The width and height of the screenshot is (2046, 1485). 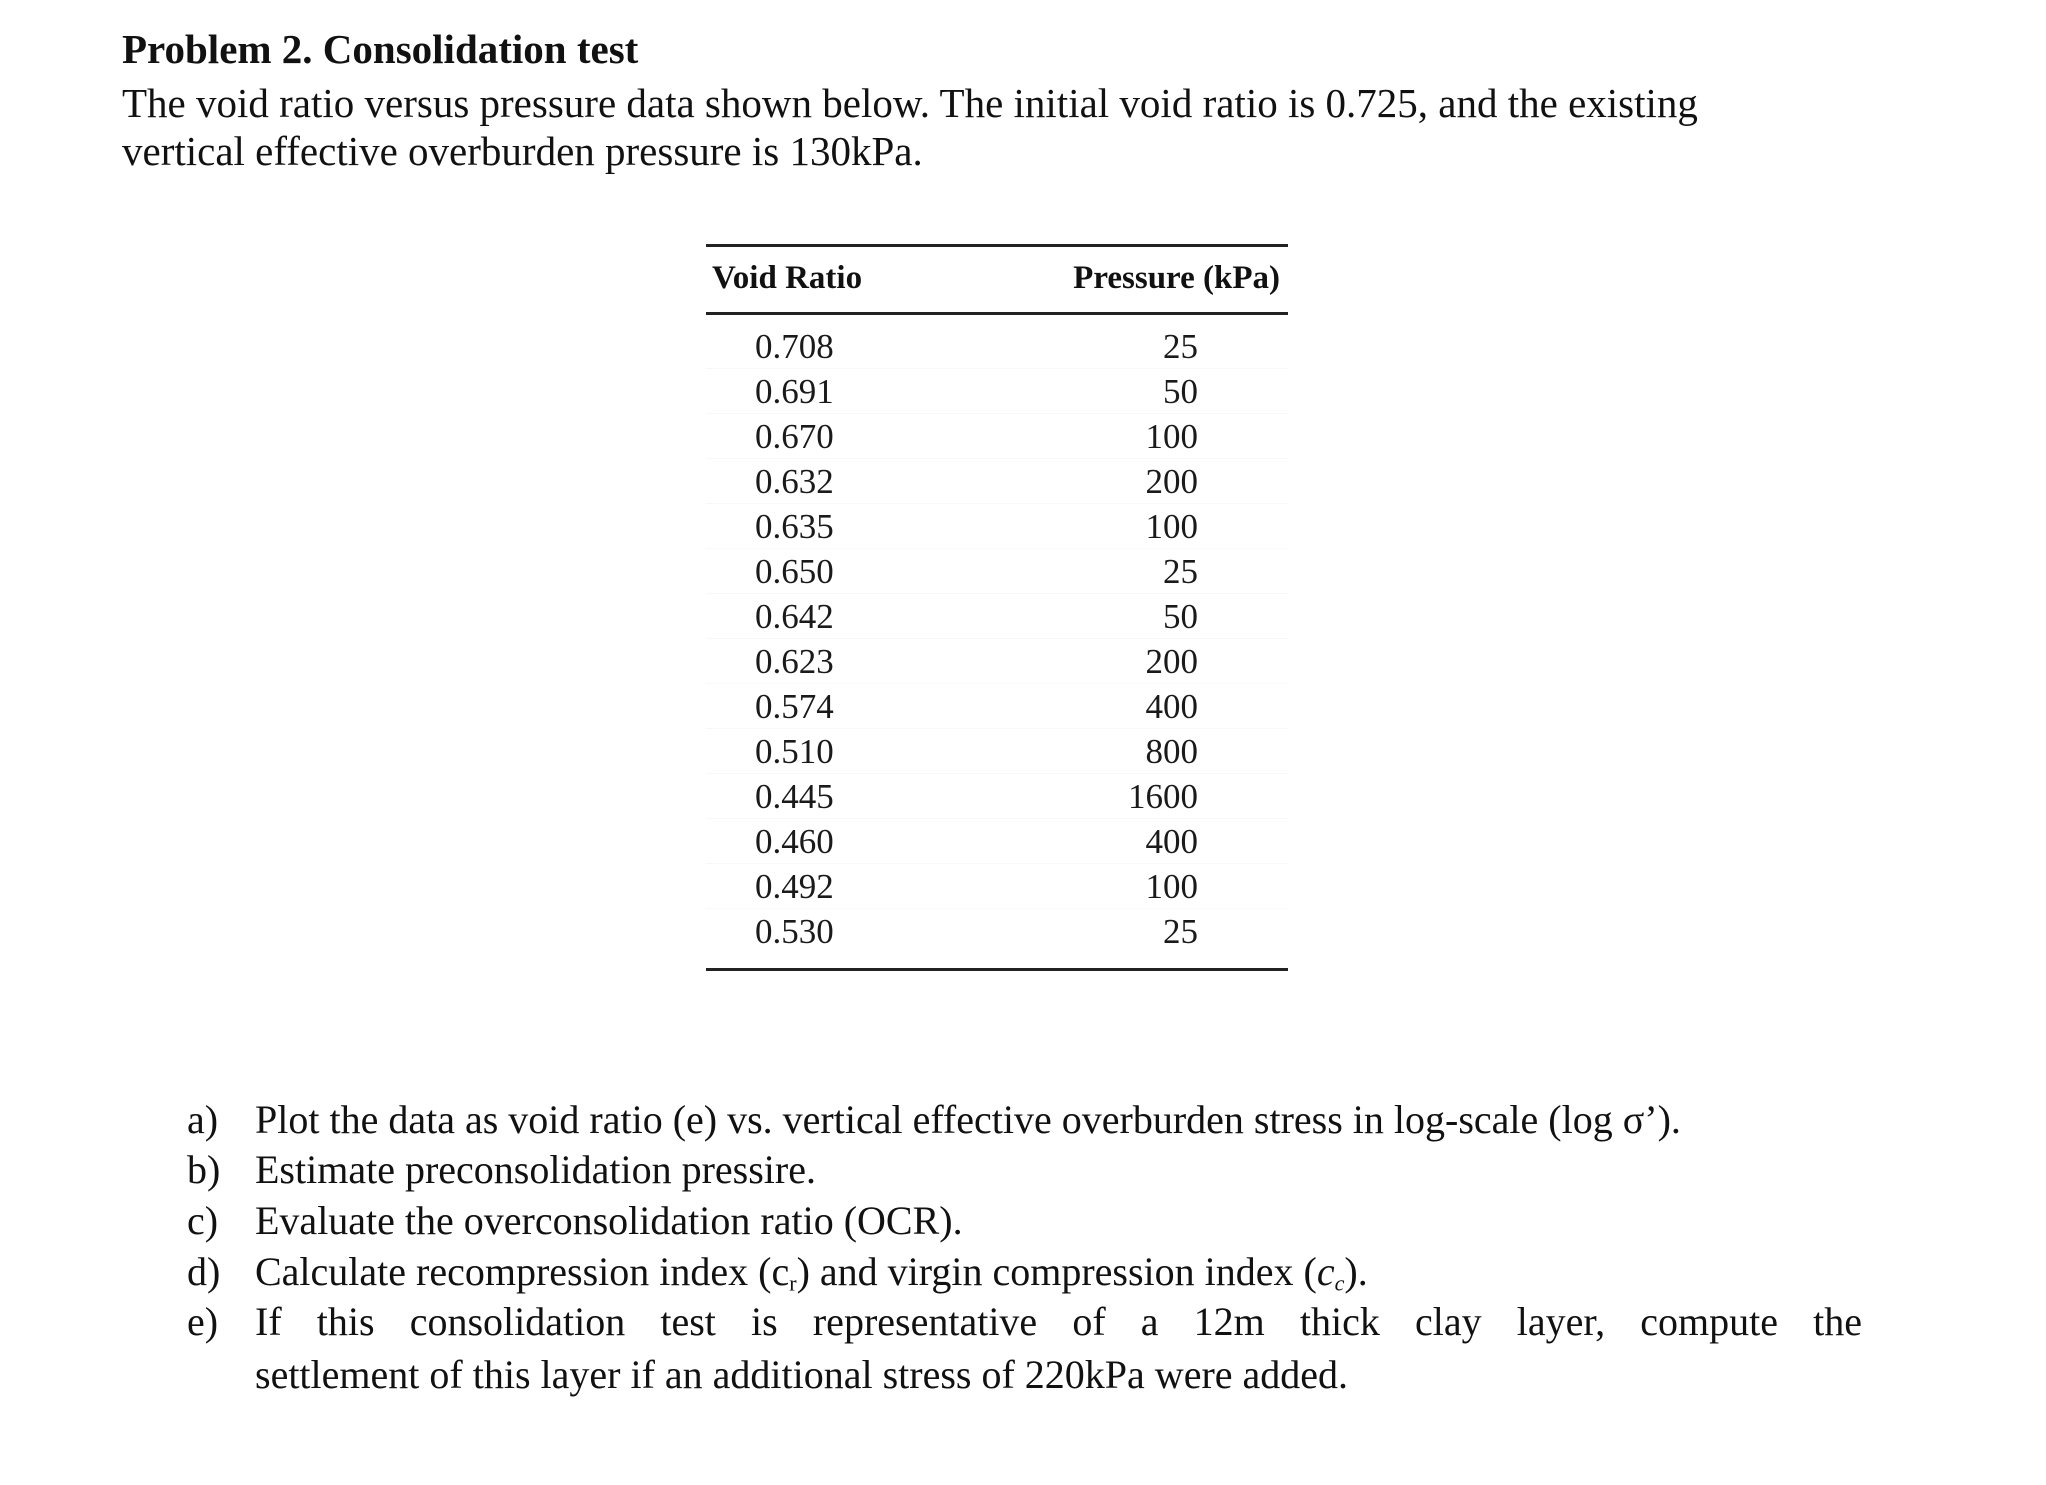 What do you see at coordinates (794, 931) in the screenshot?
I see `void-ratio-cell: 0.530` at bounding box center [794, 931].